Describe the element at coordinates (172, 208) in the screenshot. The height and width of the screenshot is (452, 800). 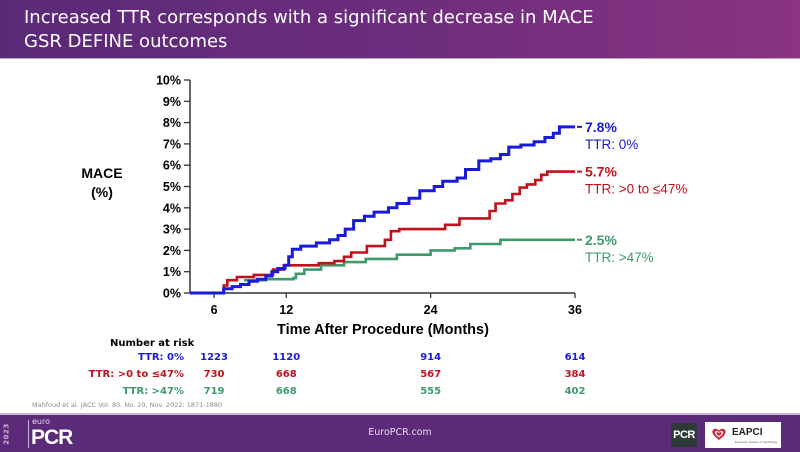
I see `y-tick-label: 4%` at that location.